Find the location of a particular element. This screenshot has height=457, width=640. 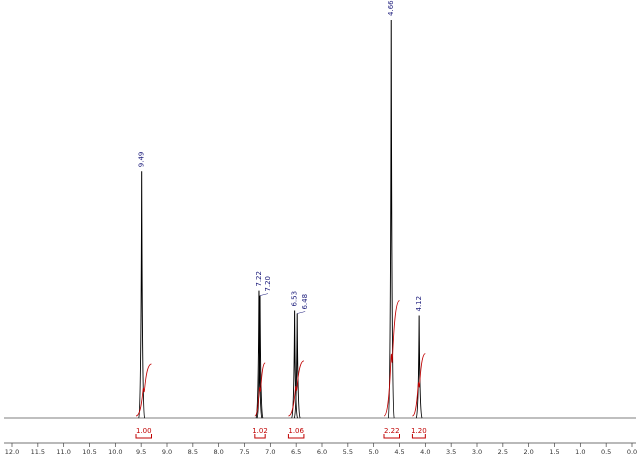

x-tick-label: 0.5 is located at coordinates (606, 452).